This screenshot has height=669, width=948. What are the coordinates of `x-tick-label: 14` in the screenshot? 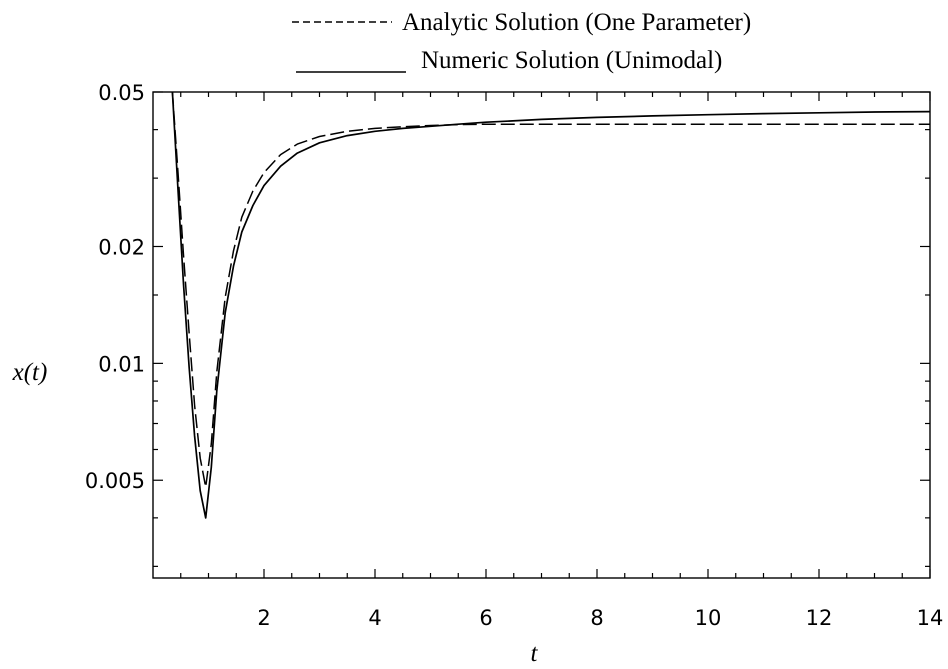 It's located at (930, 618).